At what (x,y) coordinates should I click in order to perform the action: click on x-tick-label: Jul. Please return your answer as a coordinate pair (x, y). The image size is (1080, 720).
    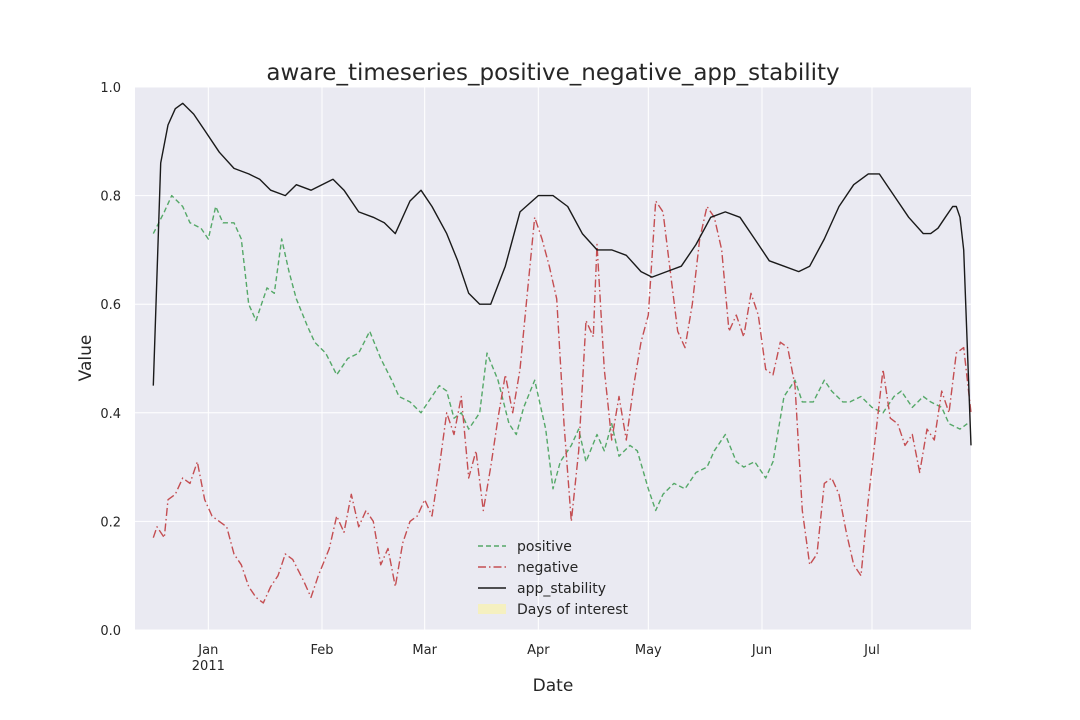
    Looking at the image, I should click on (871, 650).